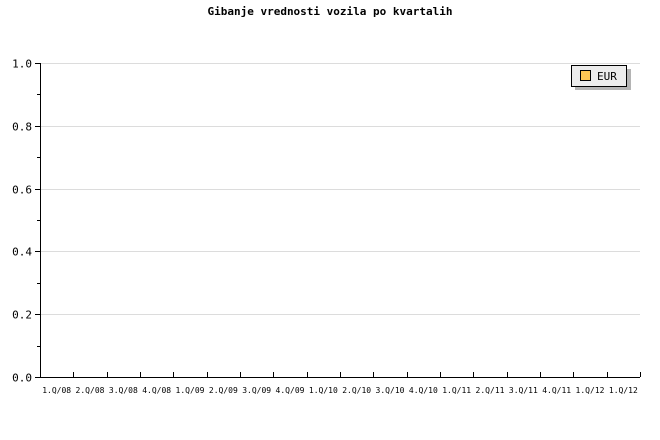 The height and width of the screenshot is (440, 660). Describe the element at coordinates (456, 390) in the screenshot. I see `x-tick-label: 1.Q/11` at that location.